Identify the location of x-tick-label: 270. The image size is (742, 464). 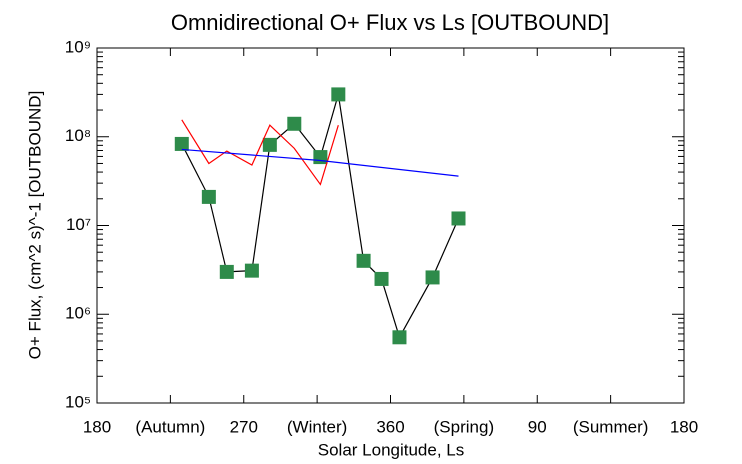
(244, 426).